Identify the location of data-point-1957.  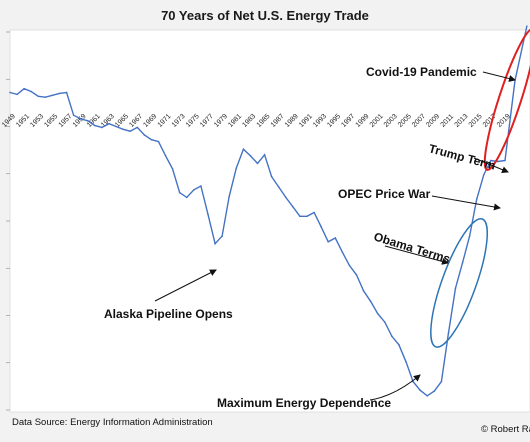
(66, 92).